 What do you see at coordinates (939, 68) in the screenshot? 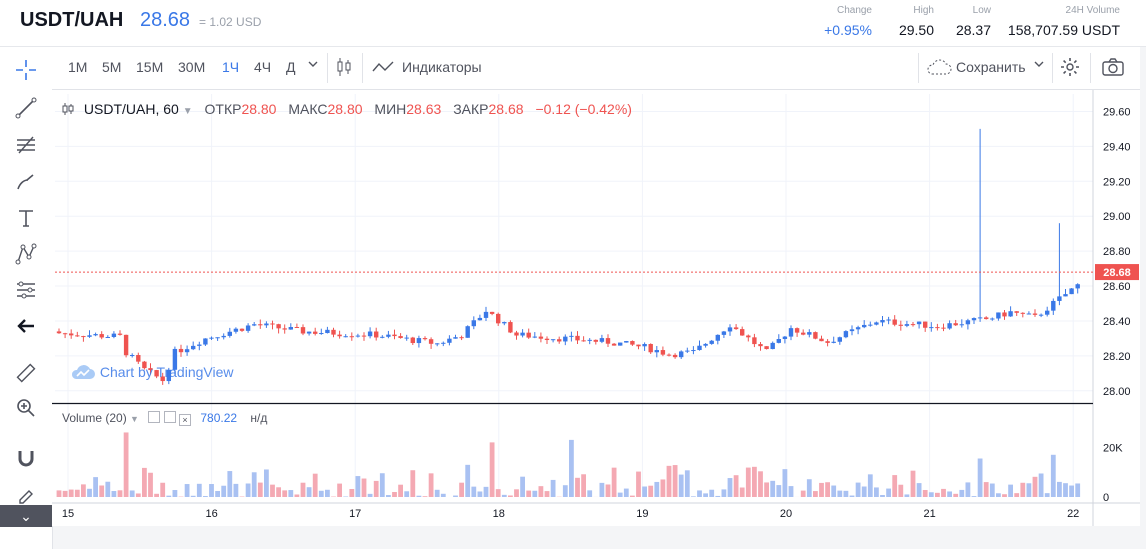
I see `cloud-icon` at bounding box center [939, 68].